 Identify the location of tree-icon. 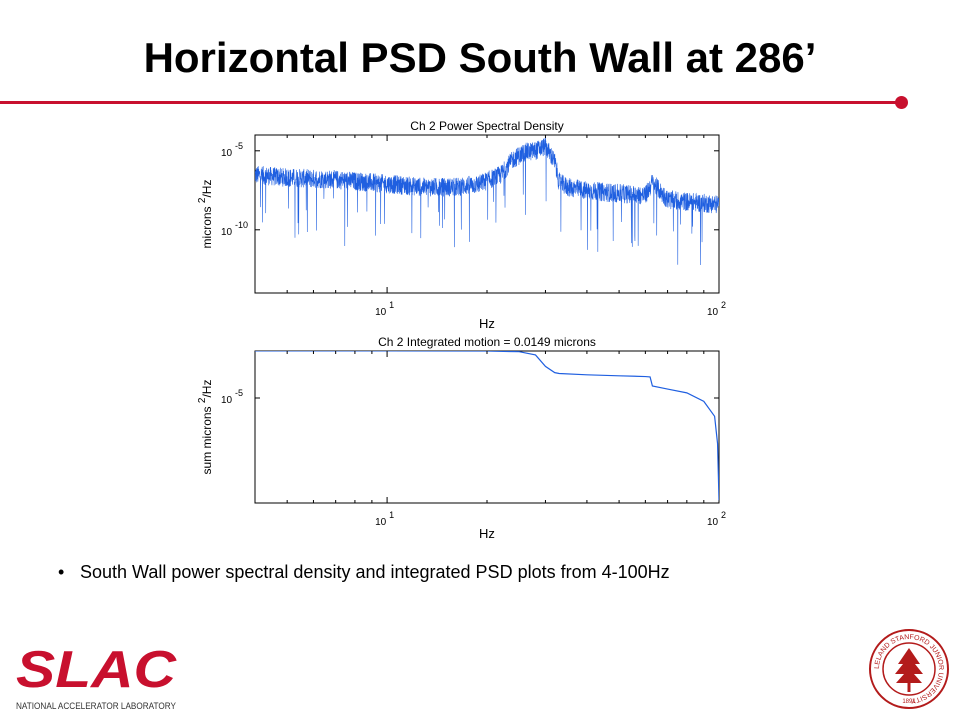
(909, 670).